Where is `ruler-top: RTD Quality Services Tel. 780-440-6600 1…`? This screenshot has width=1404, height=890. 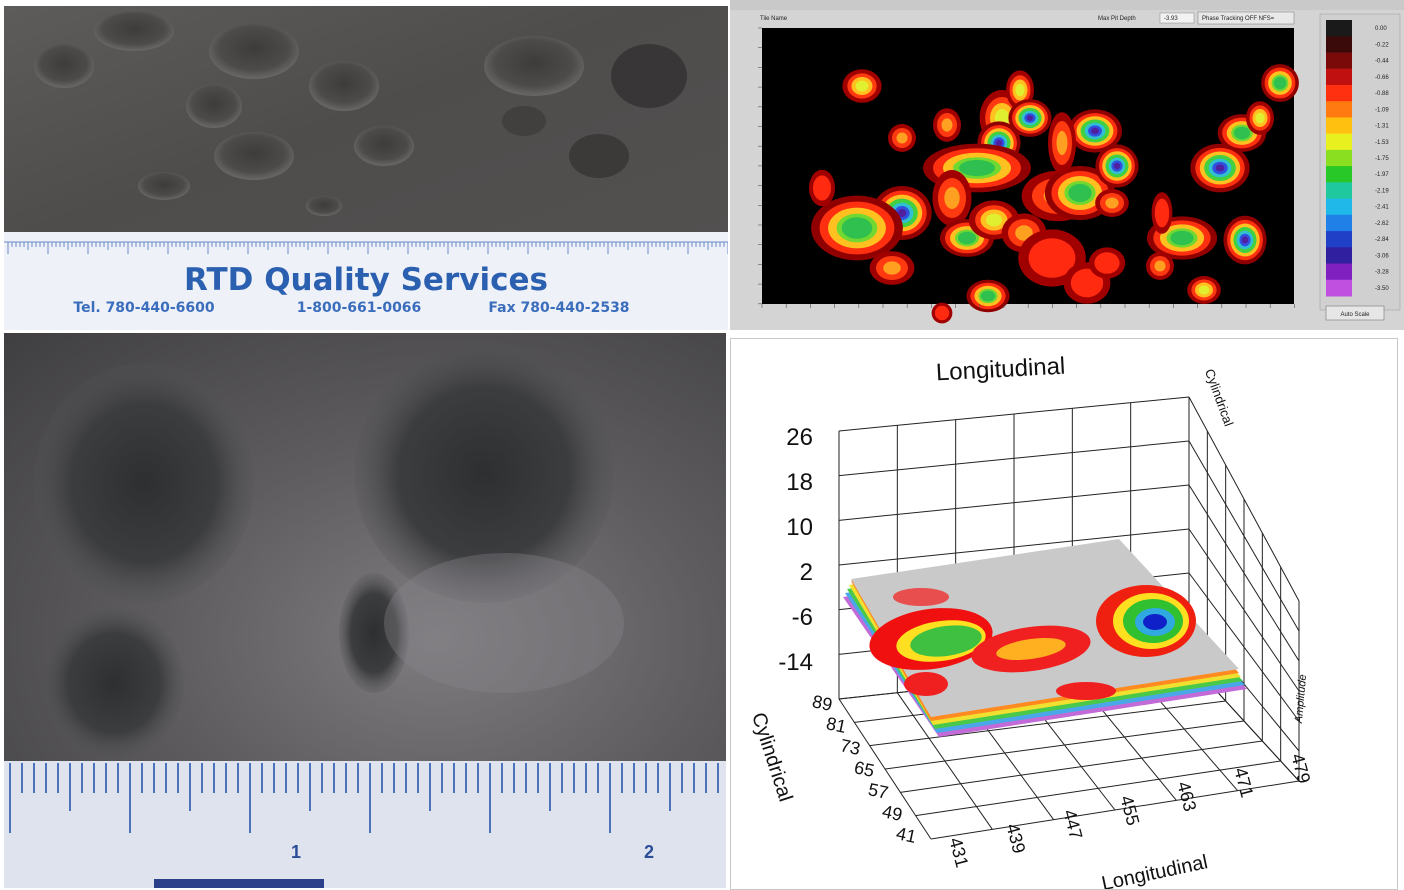
ruler-top: RTD Quality Services Tel. 780-440-6600 1… is located at coordinates (366, 281).